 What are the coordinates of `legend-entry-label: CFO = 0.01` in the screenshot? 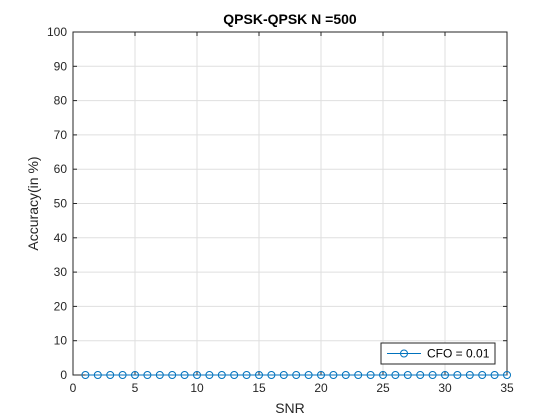 It's located at (458, 354).